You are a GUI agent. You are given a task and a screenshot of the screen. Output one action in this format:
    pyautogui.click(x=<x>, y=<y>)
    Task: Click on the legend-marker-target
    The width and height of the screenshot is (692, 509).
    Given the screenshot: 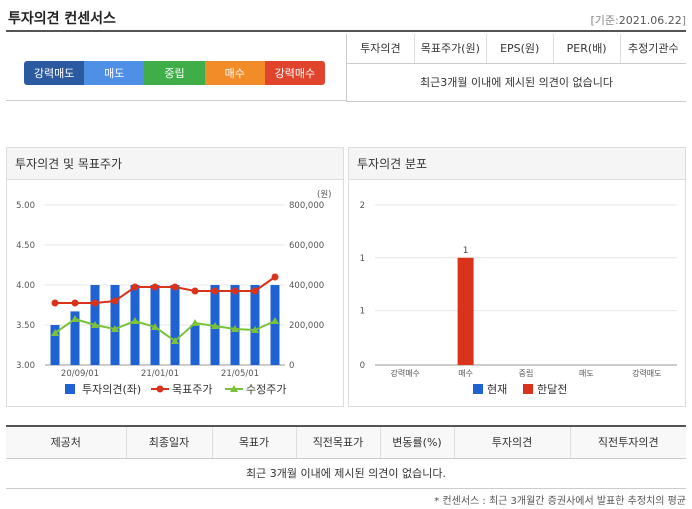 What is the action you would take?
    pyautogui.click(x=160, y=389)
    